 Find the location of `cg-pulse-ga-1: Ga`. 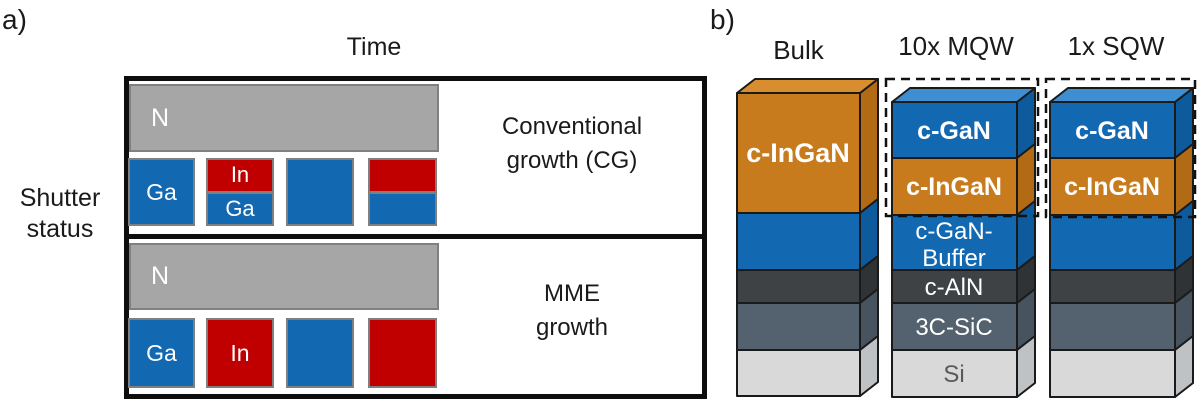

cg-pulse-ga-1: Ga is located at coordinates (161, 192).